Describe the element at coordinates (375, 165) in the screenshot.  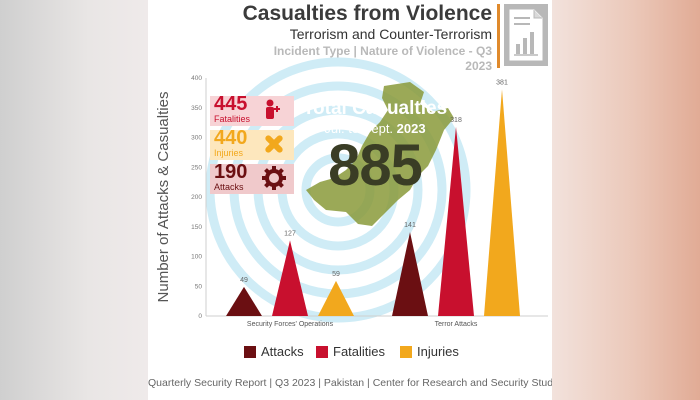
I see `total-casualties-value: 885` at that location.